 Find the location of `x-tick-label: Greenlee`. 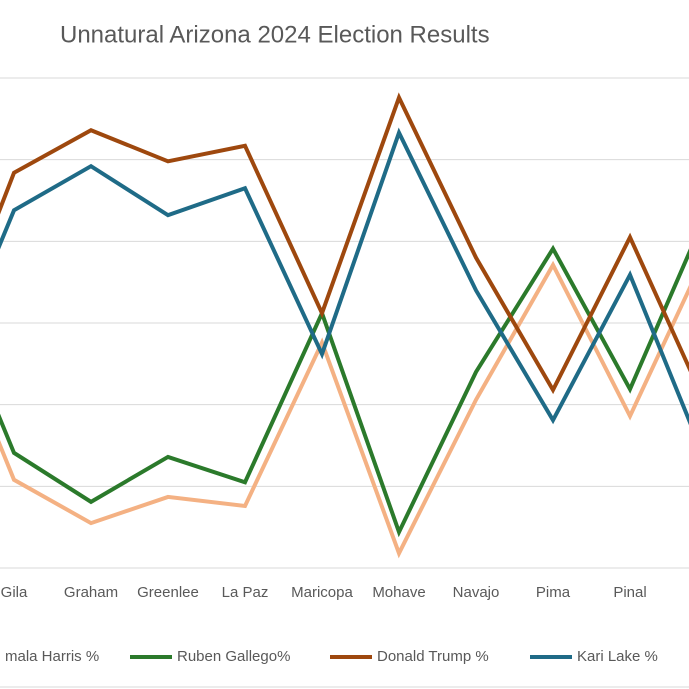

x-tick-label: Greenlee is located at coordinates (168, 592).